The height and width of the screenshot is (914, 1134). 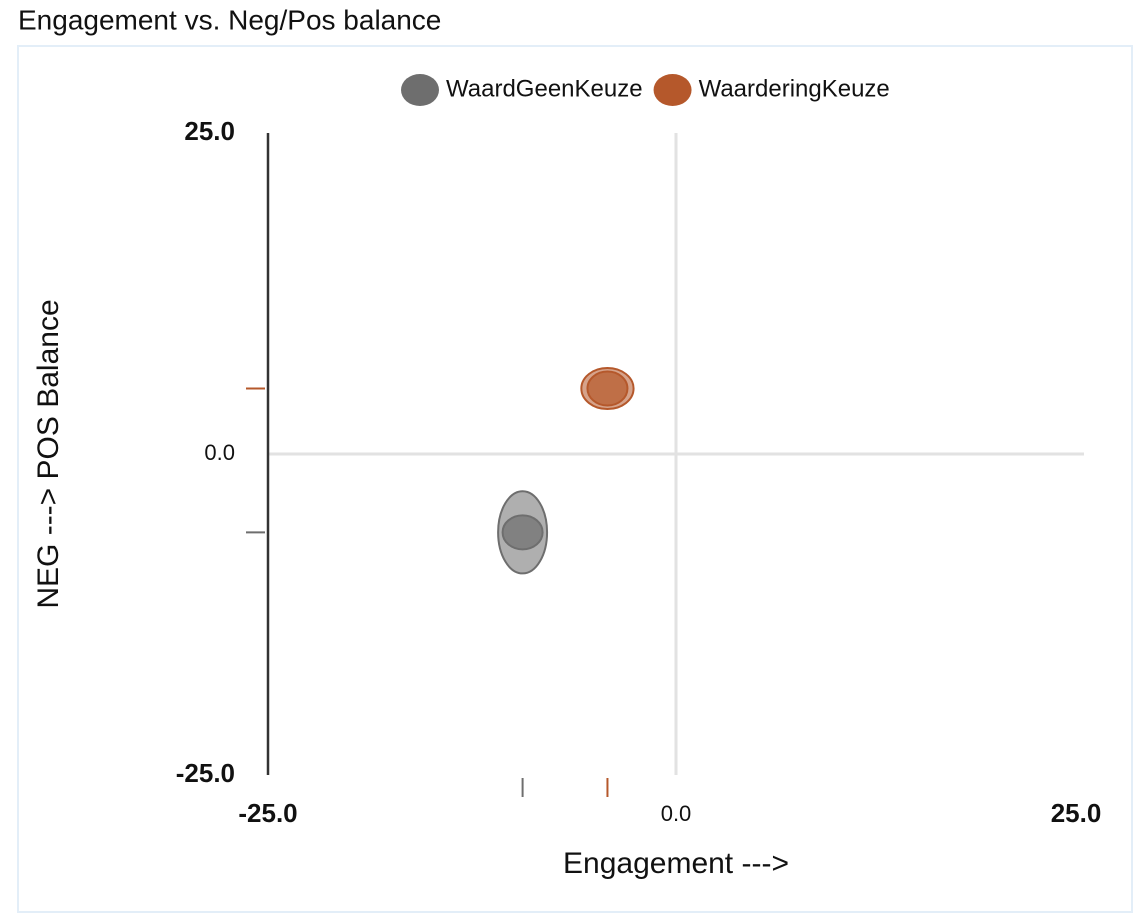 I want to click on chart-title: Engagement vs. Neg/Pos balance, so click(x=229, y=19).